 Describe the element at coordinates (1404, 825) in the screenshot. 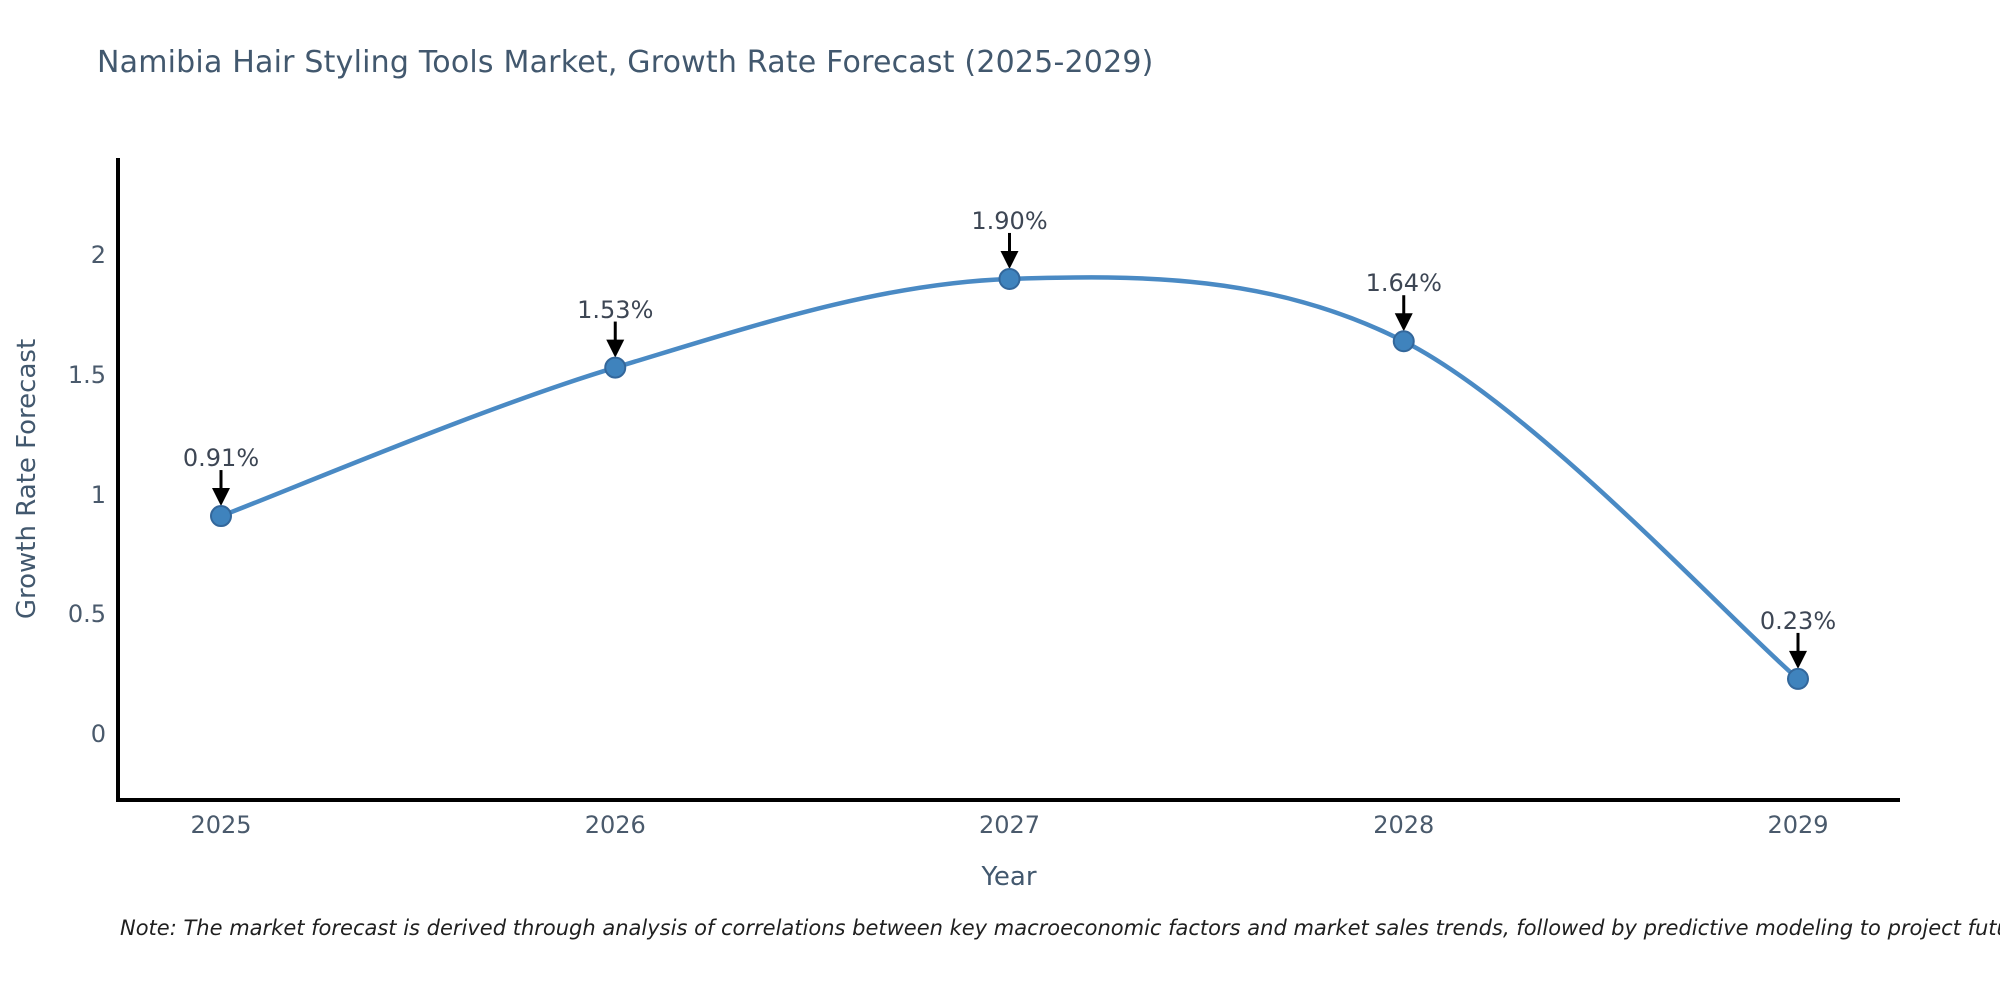

I see `x-tick-label: 2028` at that location.